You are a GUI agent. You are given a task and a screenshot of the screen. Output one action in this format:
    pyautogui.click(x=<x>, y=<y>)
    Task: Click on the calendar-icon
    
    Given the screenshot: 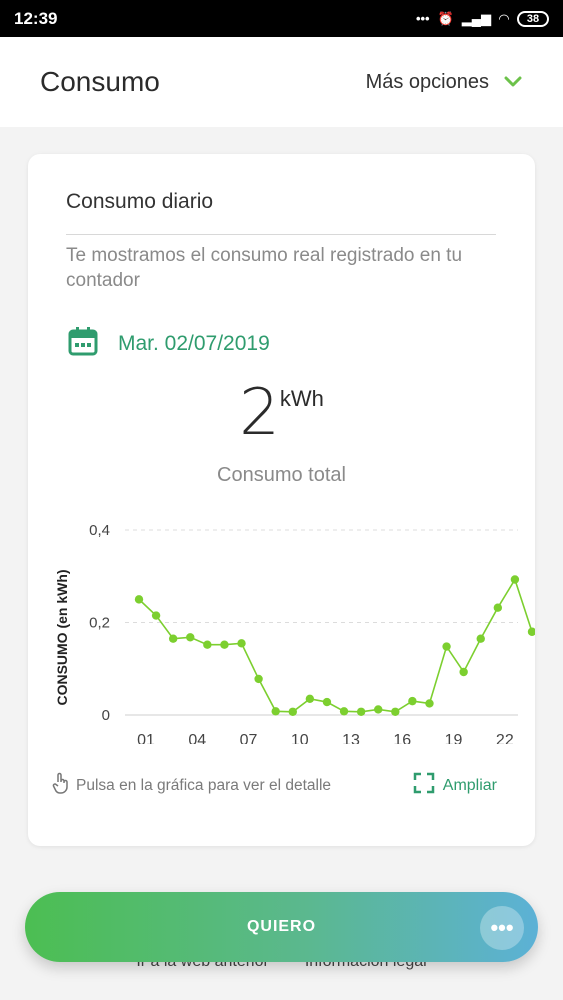 What is the action you would take?
    pyautogui.click(x=83, y=343)
    